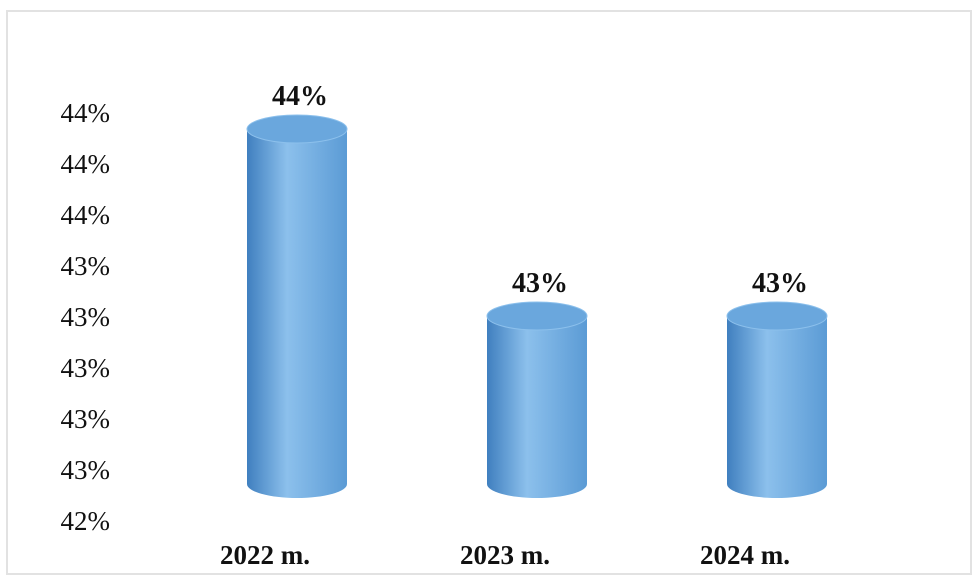 The width and height of the screenshot is (980, 582). What do you see at coordinates (265, 555) in the screenshot?
I see `x-category-label: 2022 m.` at bounding box center [265, 555].